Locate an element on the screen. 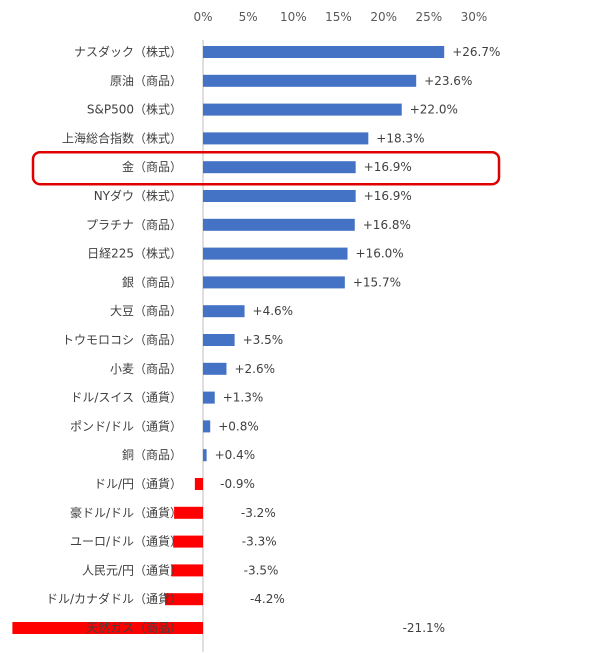 The height and width of the screenshot is (653, 600). data-label: -21.1% is located at coordinates (424, 628).